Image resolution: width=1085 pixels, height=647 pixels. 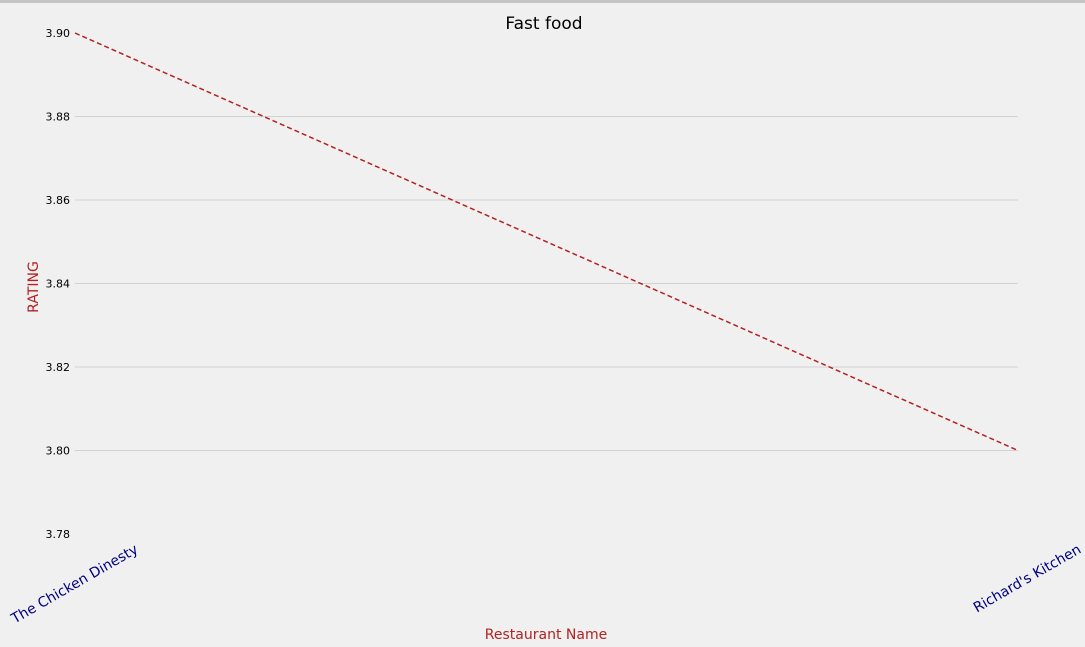 What do you see at coordinates (546, 635) in the screenshot?
I see `x-axis-title: Restaurant Name` at bounding box center [546, 635].